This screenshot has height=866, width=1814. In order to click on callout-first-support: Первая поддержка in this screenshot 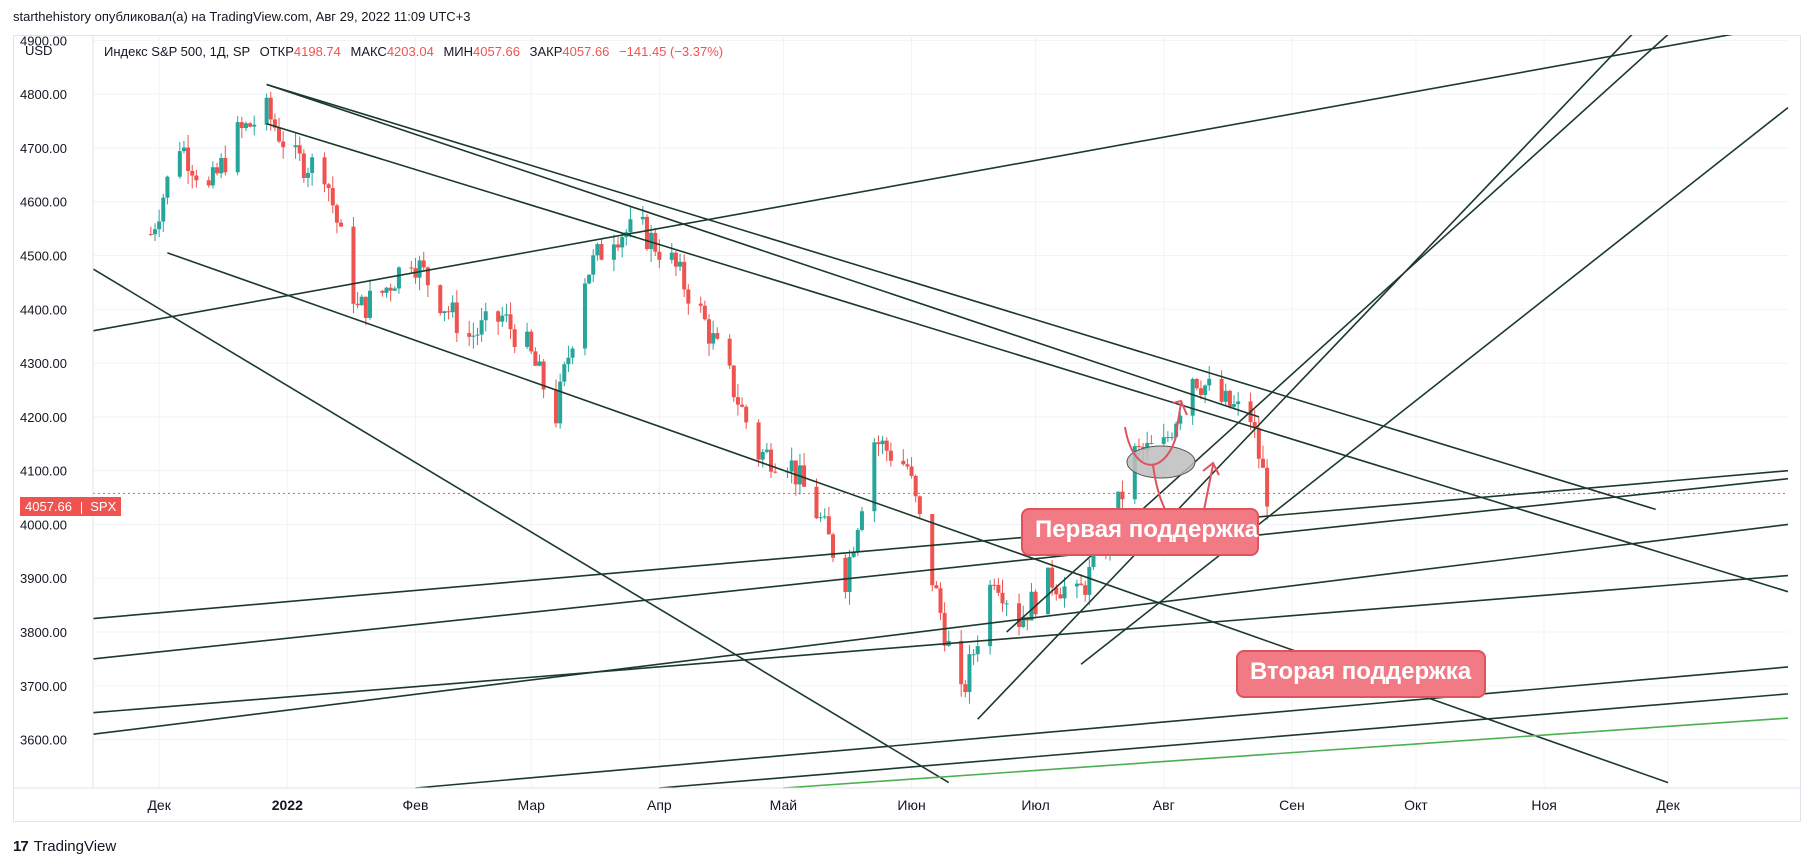, I will do `click(1140, 532)`.